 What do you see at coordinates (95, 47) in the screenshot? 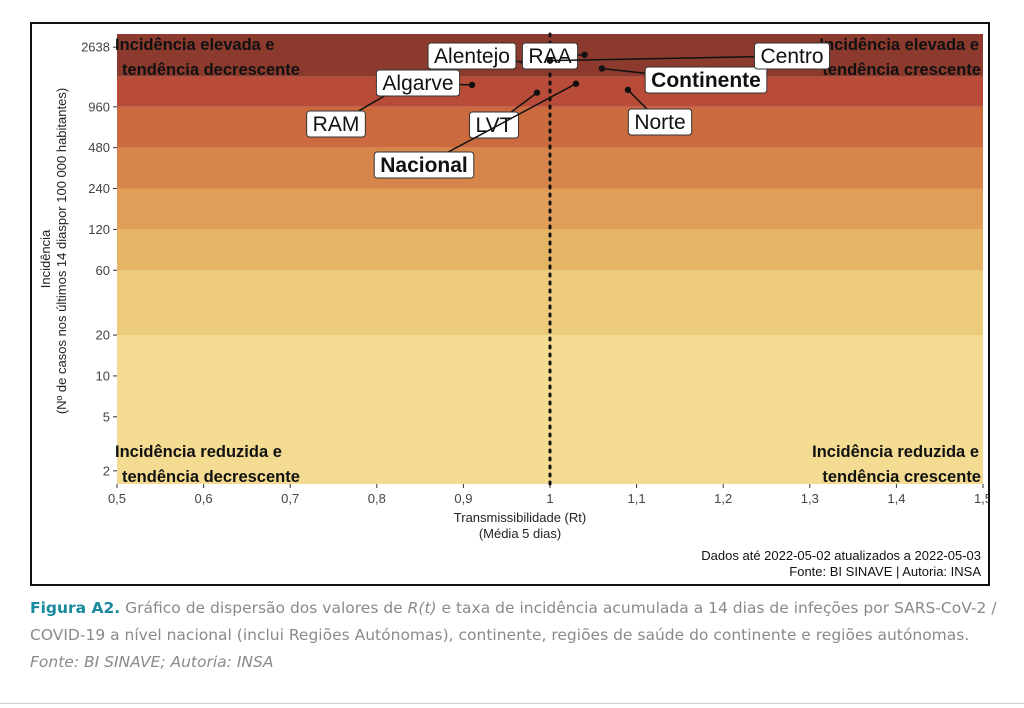
I see `y-tick-label: 2638` at bounding box center [95, 47].